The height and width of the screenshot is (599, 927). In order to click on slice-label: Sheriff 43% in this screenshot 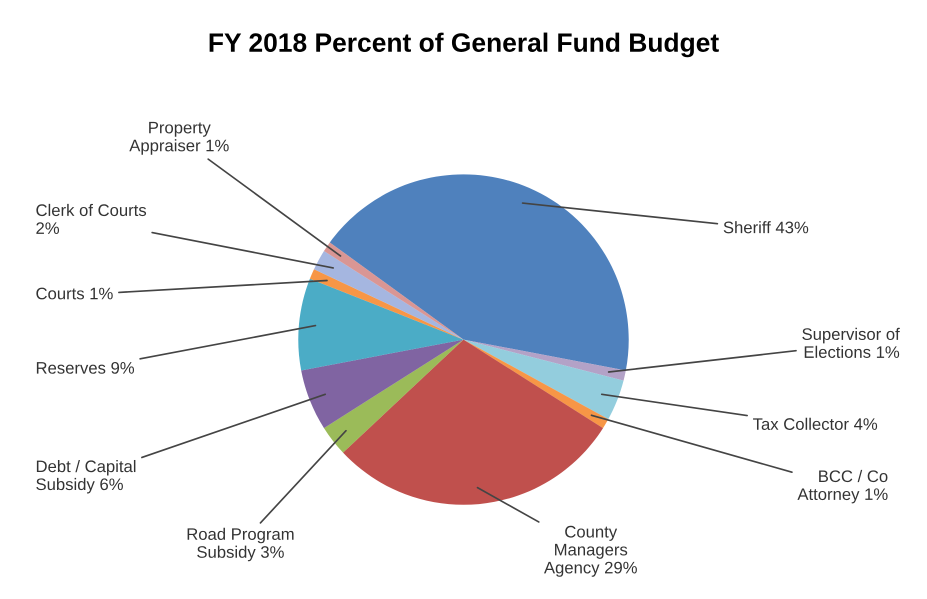, I will do `click(766, 227)`.